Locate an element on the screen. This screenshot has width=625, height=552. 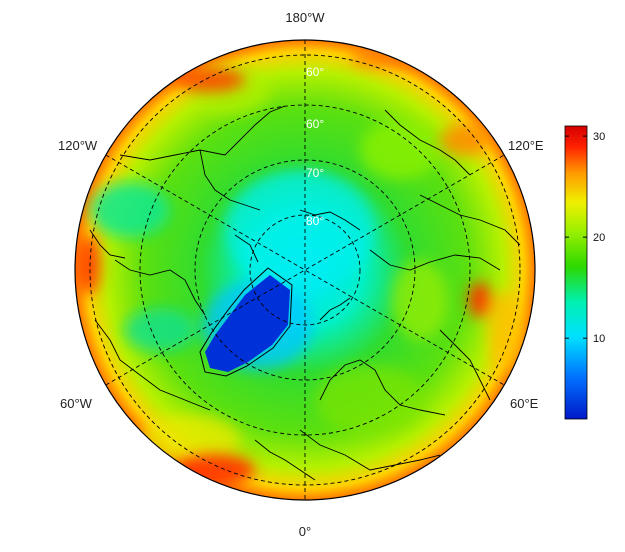
lon-label-lower-left: 60°W is located at coordinates (76, 403).